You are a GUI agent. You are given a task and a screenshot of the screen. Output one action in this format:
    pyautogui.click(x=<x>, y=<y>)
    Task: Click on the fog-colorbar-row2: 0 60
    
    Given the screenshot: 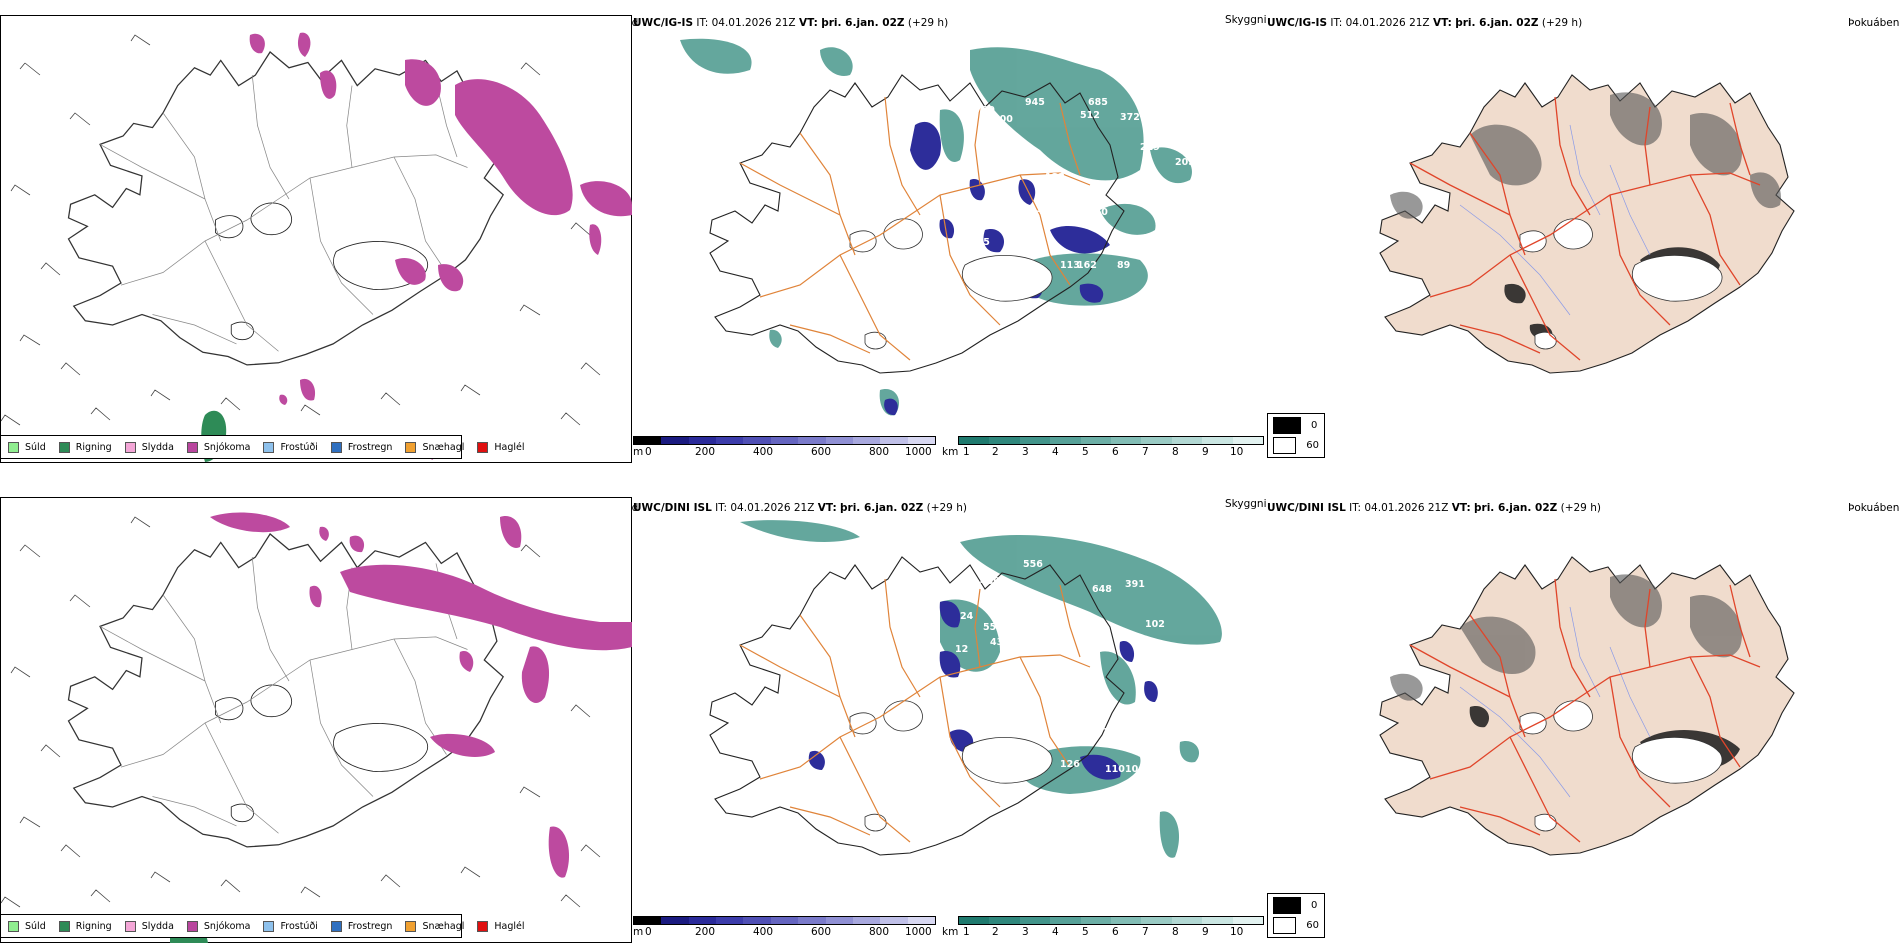 What is the action you would take?
    pyautogui.click(x=1296, y=915)
    